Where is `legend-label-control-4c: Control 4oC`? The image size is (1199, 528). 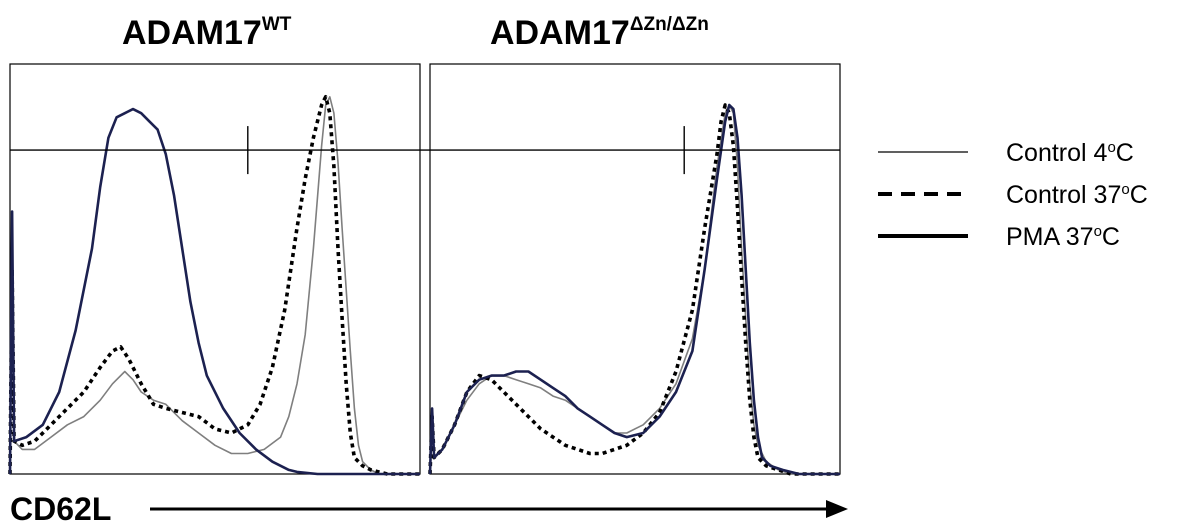 legend-label-control-4c: Control 4oC is located at coordinates (1070, 153).